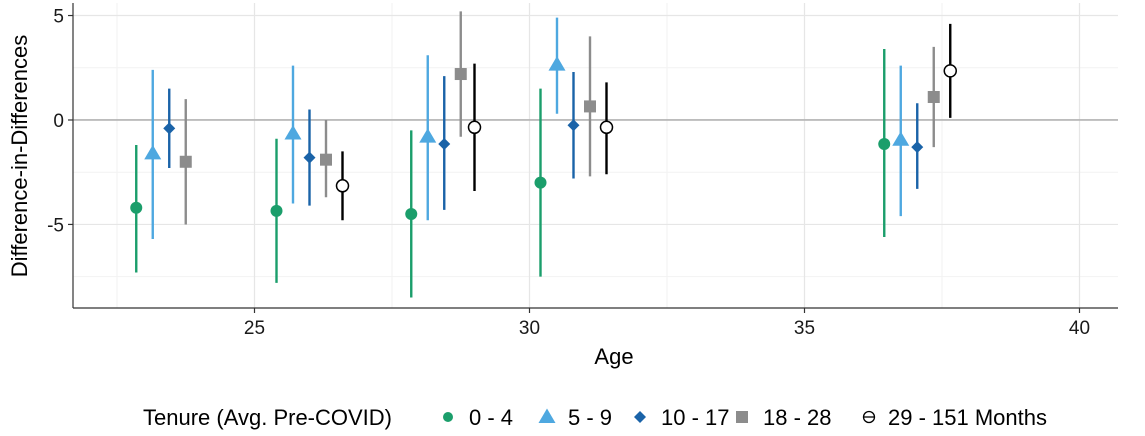 Image resolution: width=1145 pixels, height=436 pixels. Describe the element at coordinates (967, 417) in the screenshot. I see `legend-label: 29 - 151 Months` at that location.